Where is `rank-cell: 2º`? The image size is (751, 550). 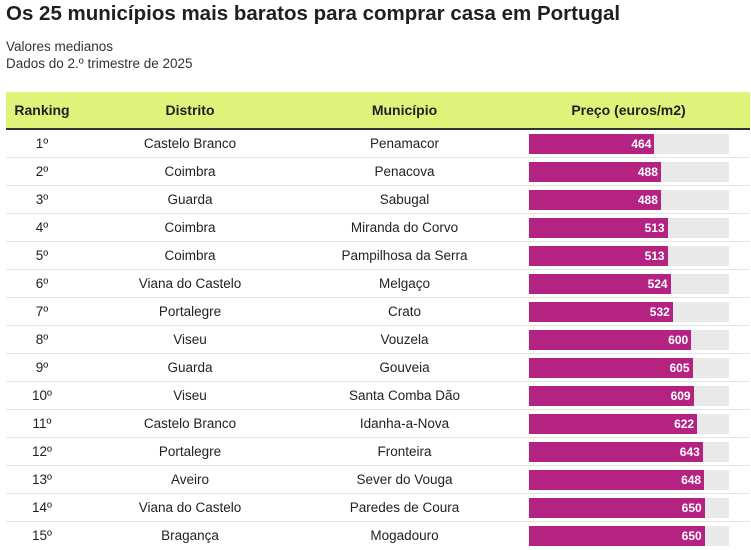 rank-cell: 2º is located at coordinates (42, 171).